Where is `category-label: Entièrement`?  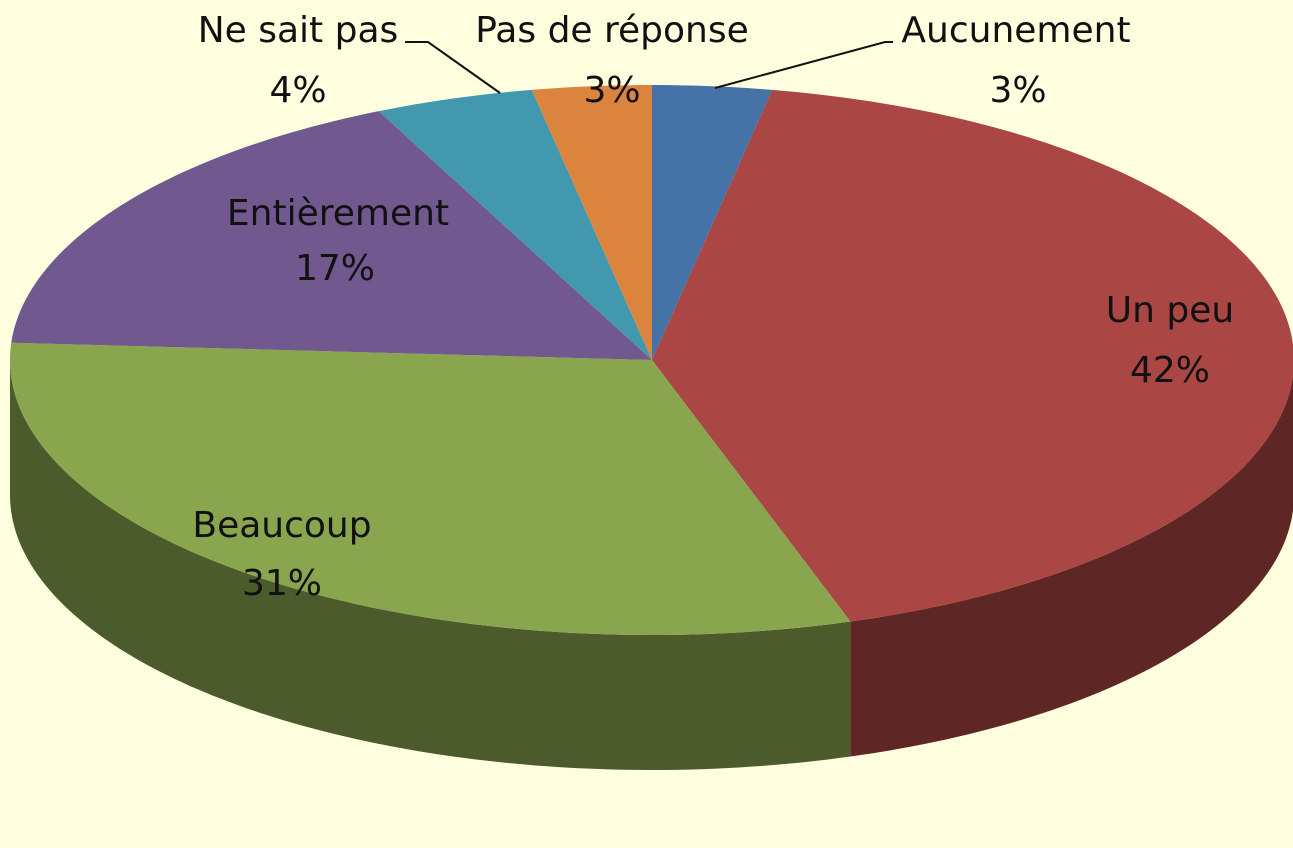 category-label: Entièrement is located at coordinates (338, 213).